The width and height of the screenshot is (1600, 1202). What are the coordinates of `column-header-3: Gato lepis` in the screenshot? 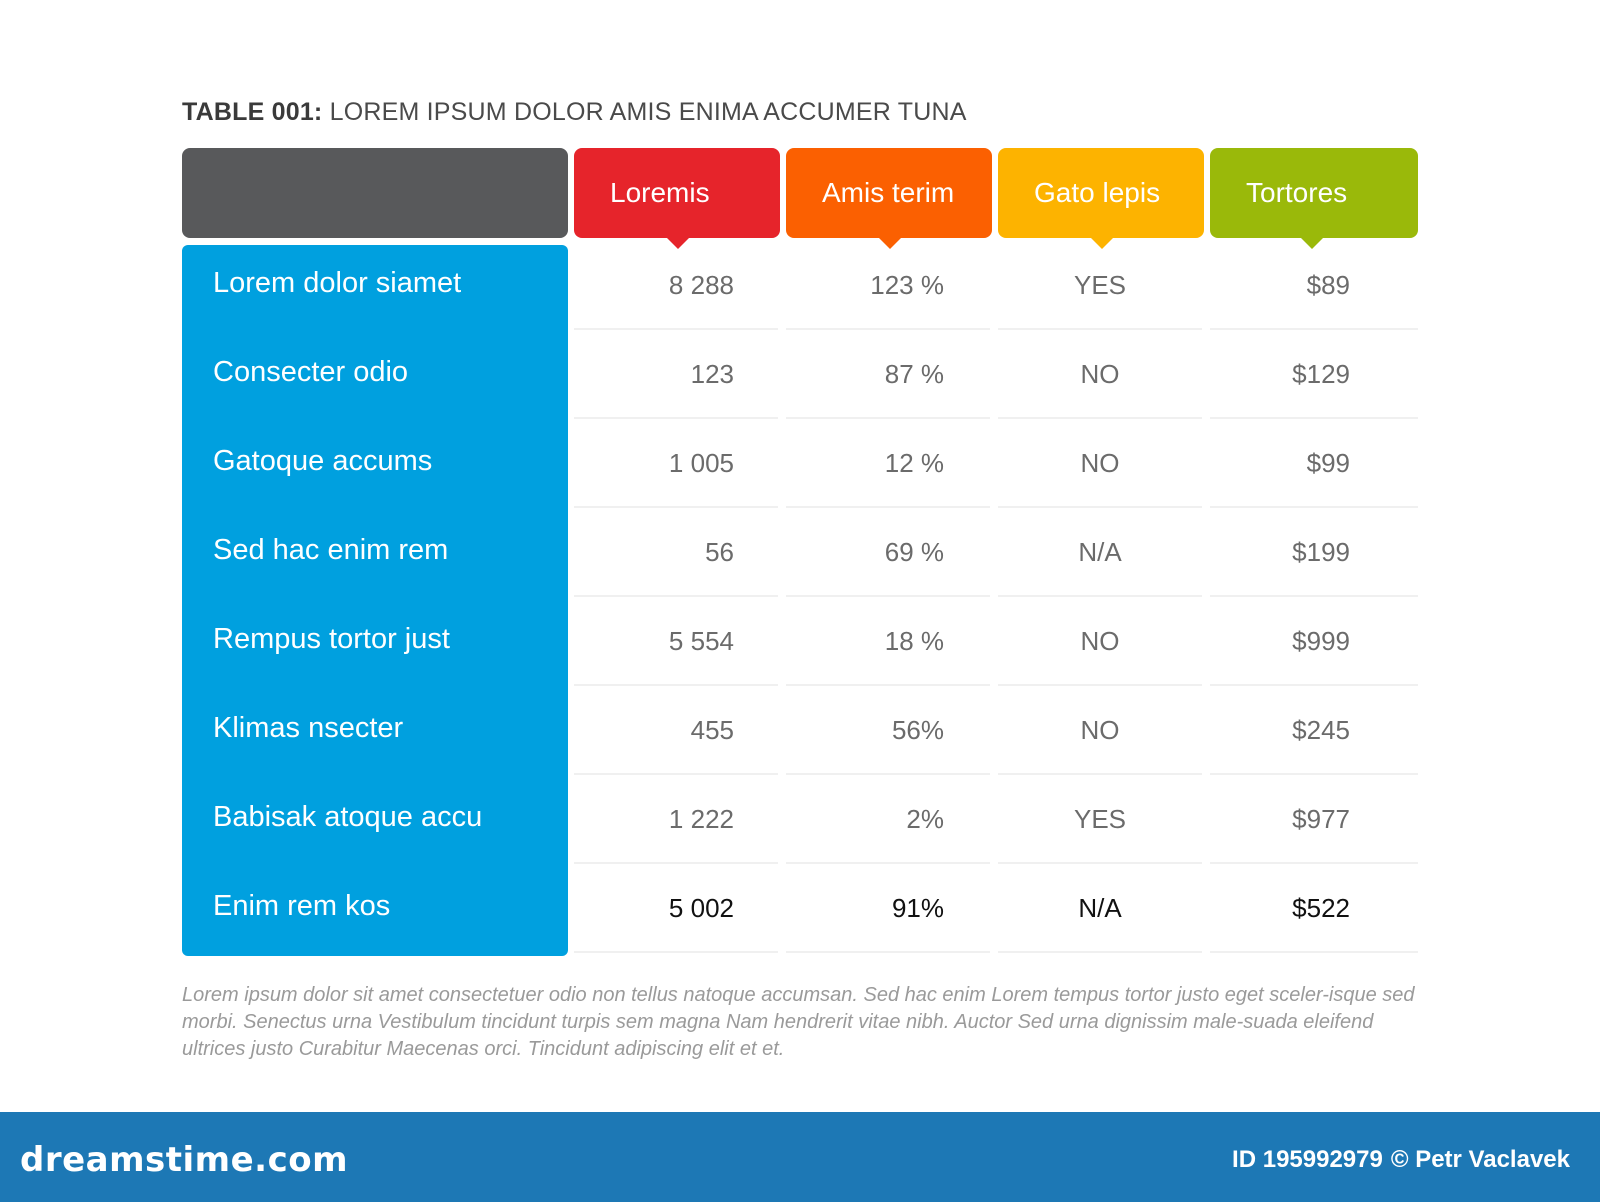 It's located at (1101, 198).